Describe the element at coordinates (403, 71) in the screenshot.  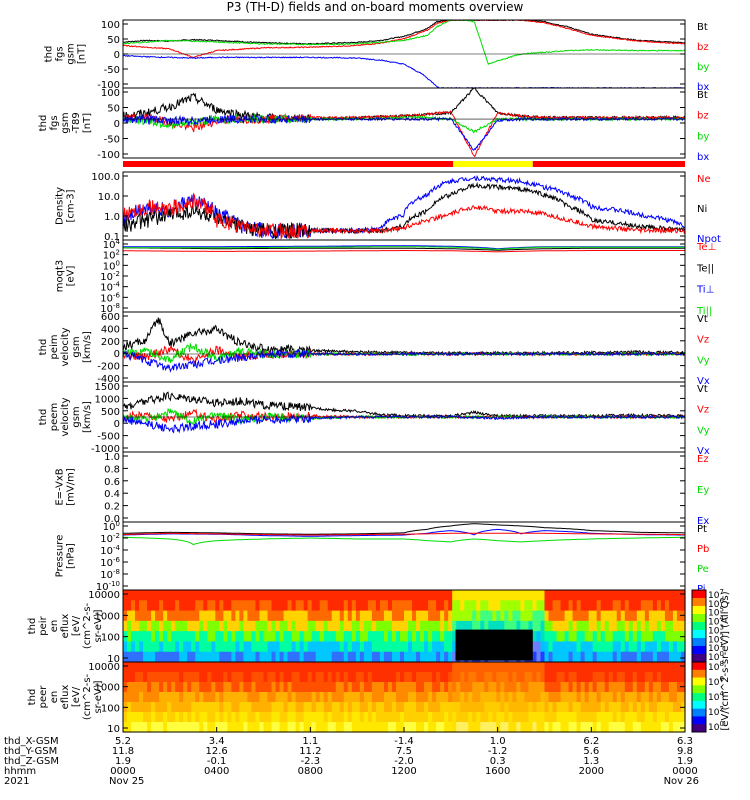
I see `series-bx-line` at that location.